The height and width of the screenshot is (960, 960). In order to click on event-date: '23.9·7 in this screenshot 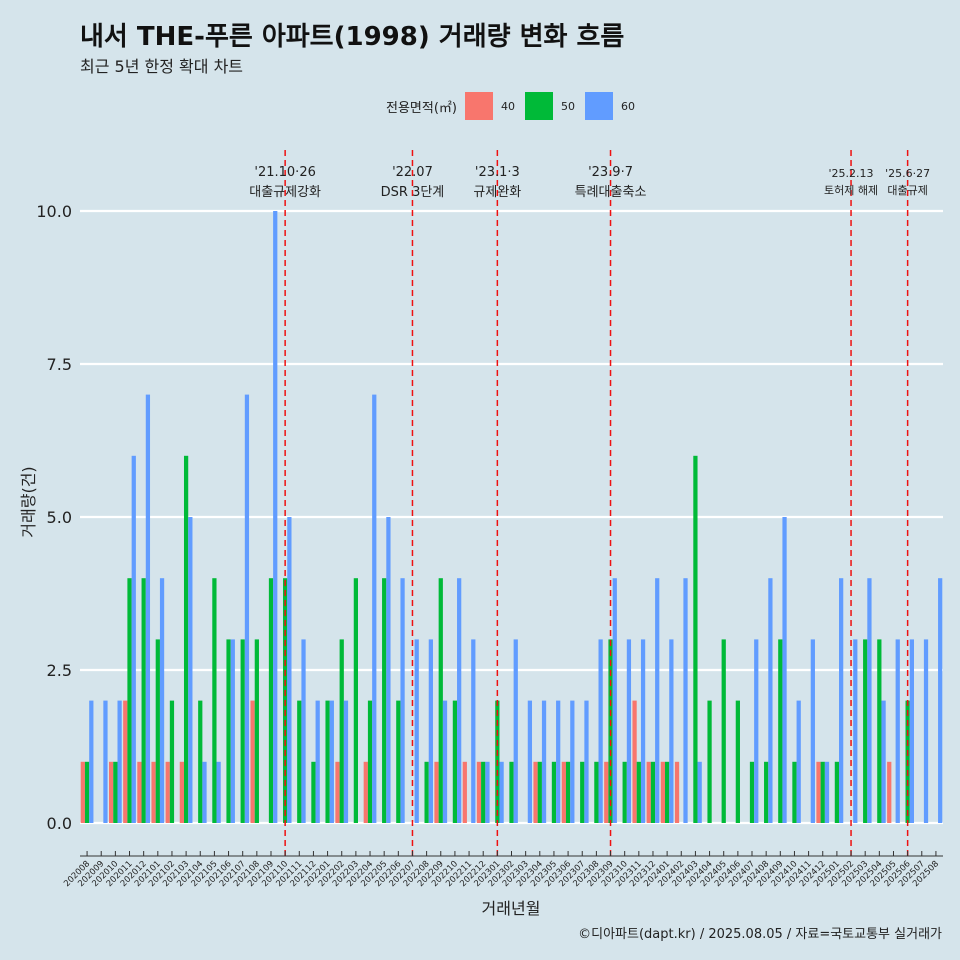, I will do `click(610, 172)`.